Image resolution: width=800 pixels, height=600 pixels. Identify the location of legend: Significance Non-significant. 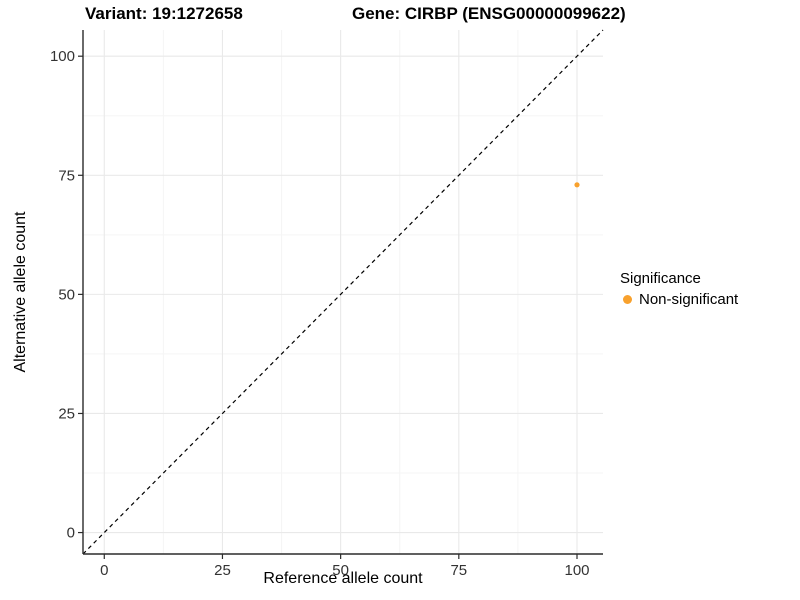
(679, 289).